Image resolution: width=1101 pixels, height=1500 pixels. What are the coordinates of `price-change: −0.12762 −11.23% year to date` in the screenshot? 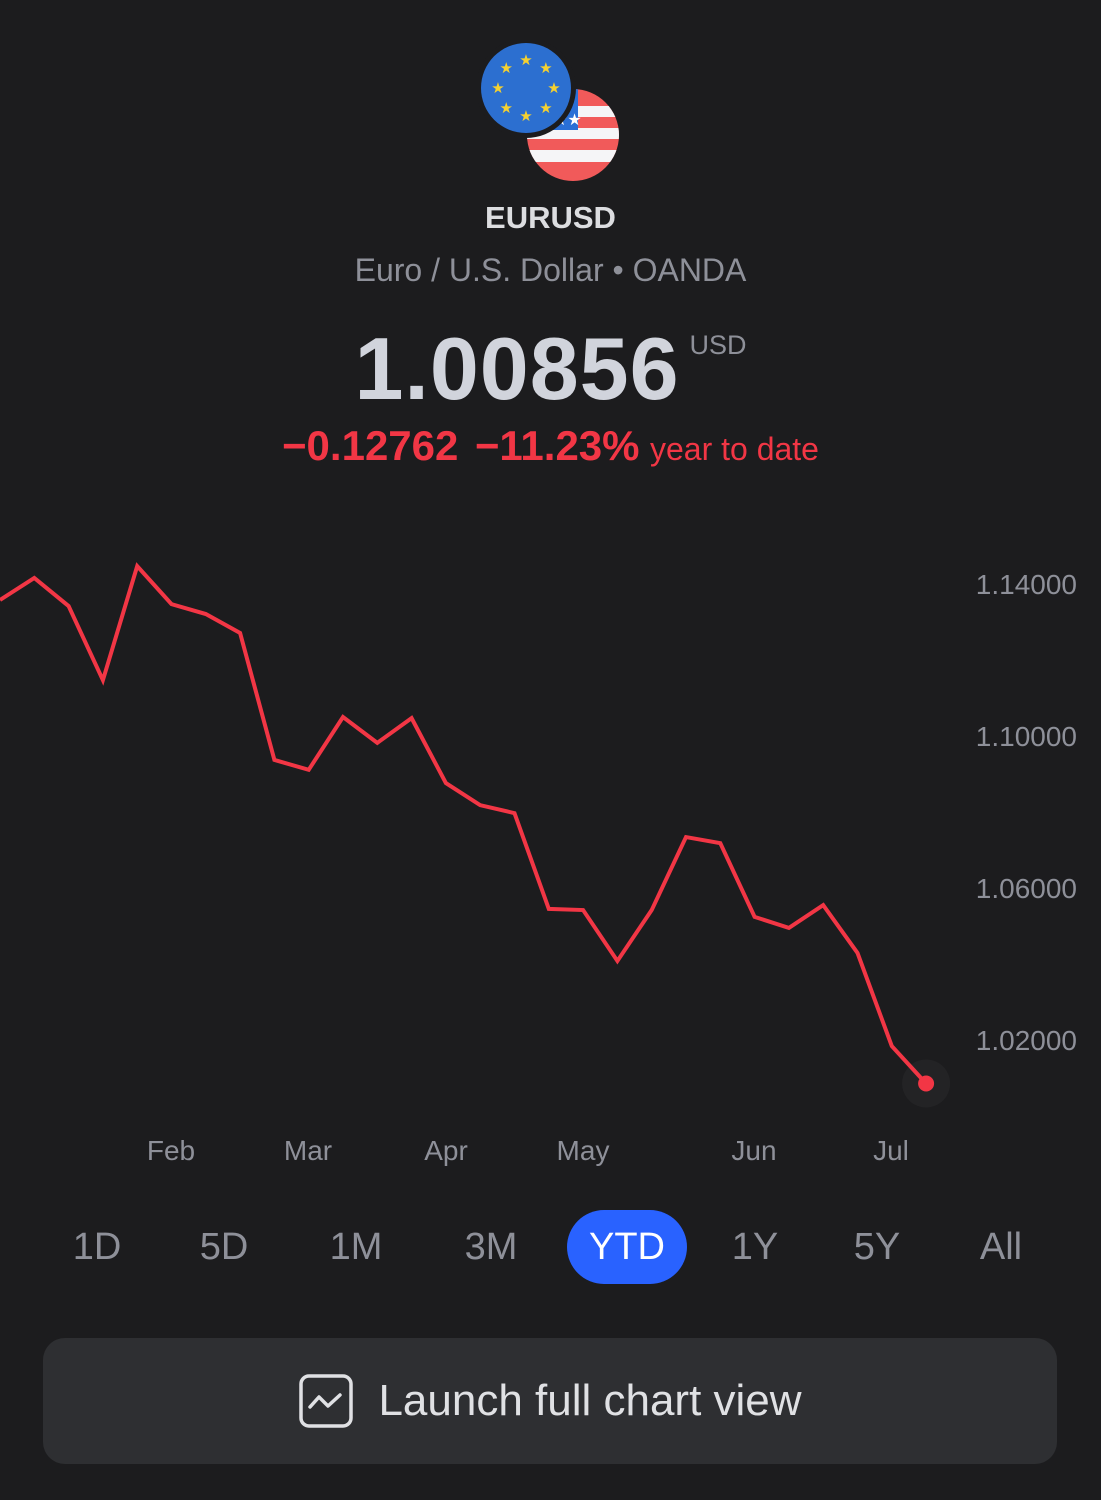 It's located at (550, 446).